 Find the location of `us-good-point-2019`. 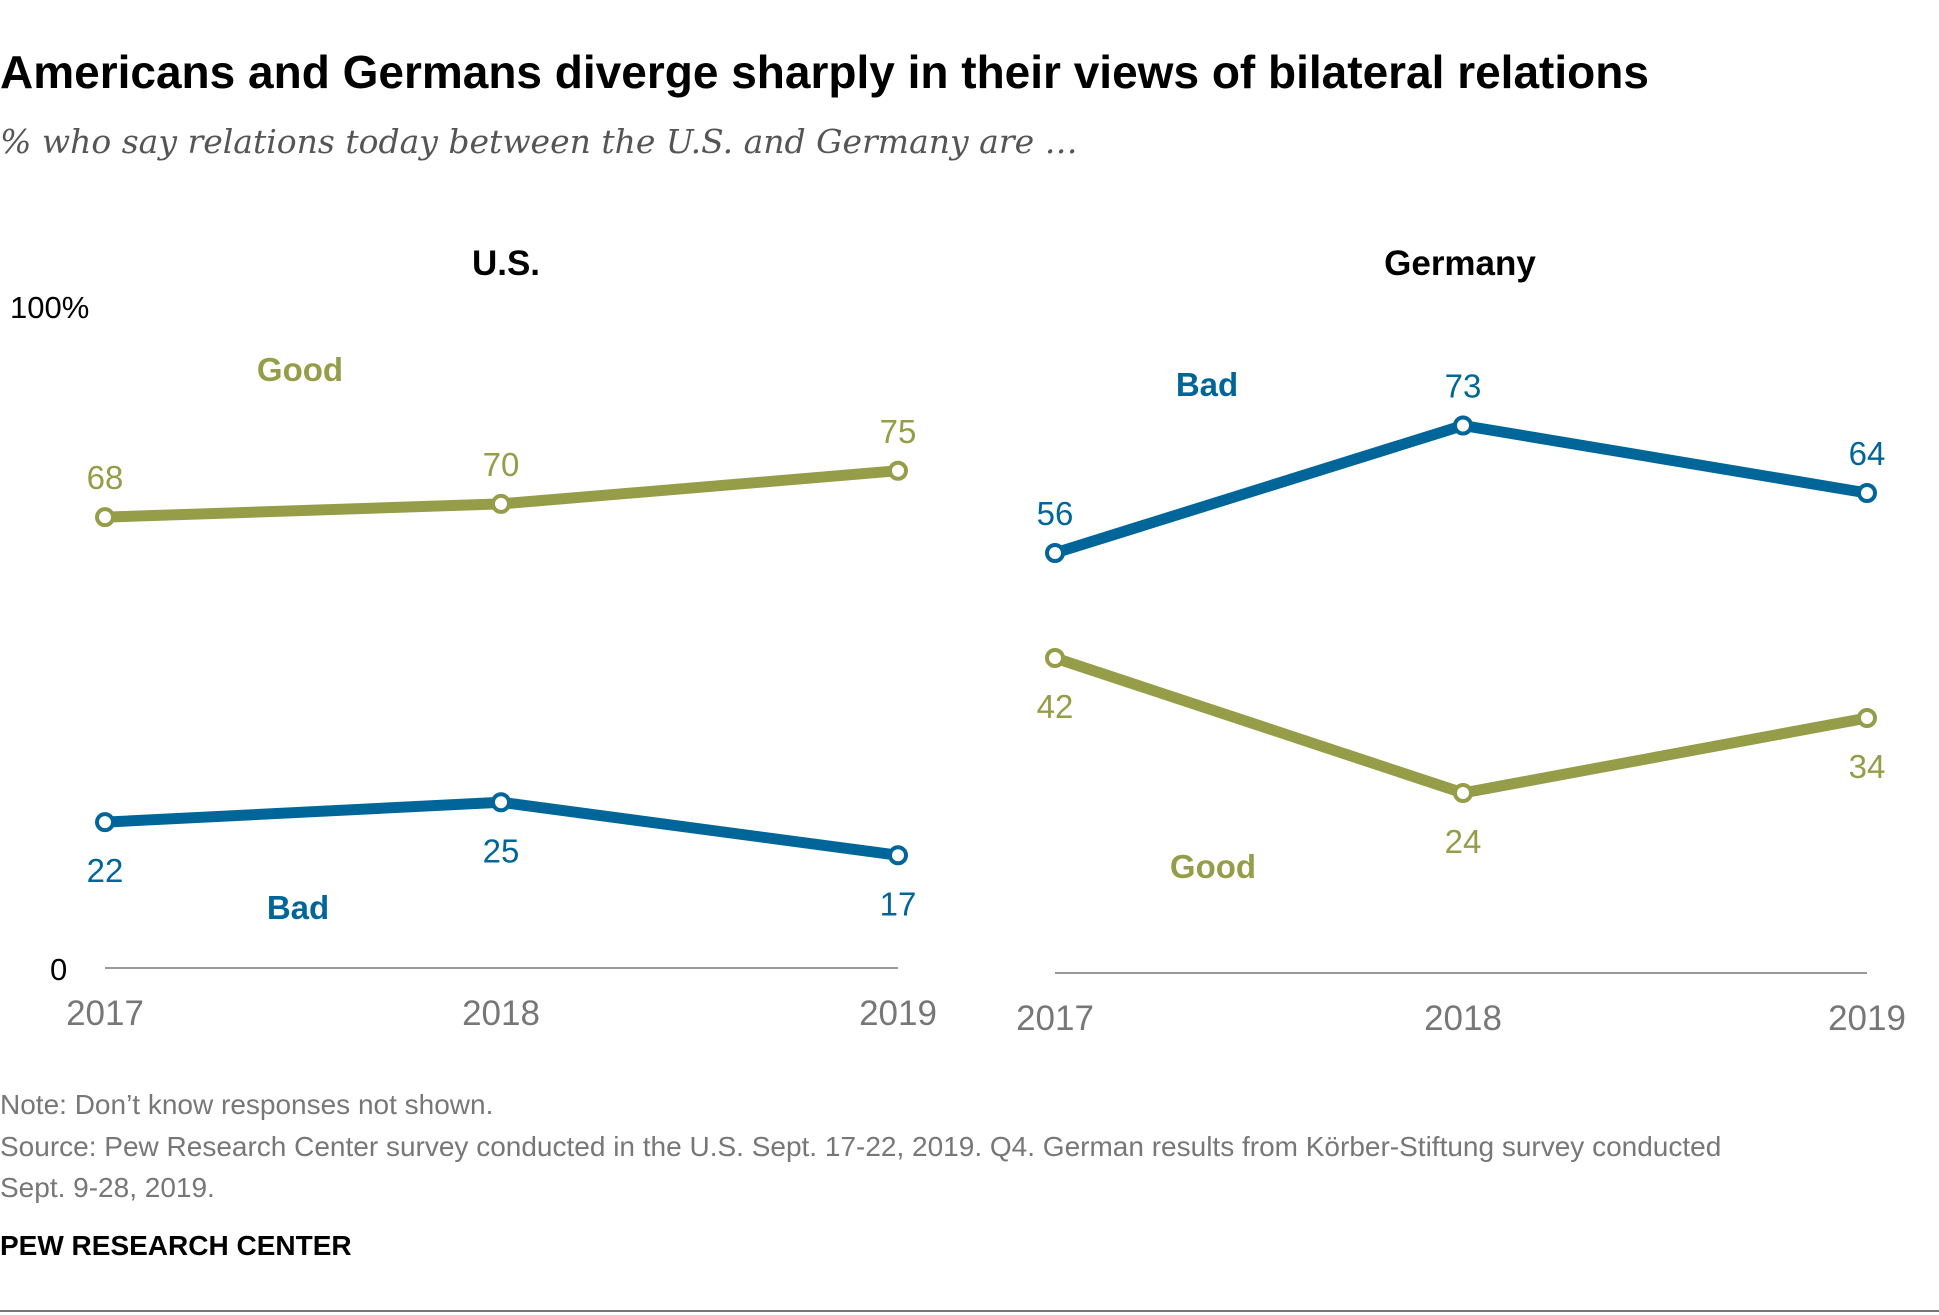

us-good-point-2019 is located at coordinates (898, 470).